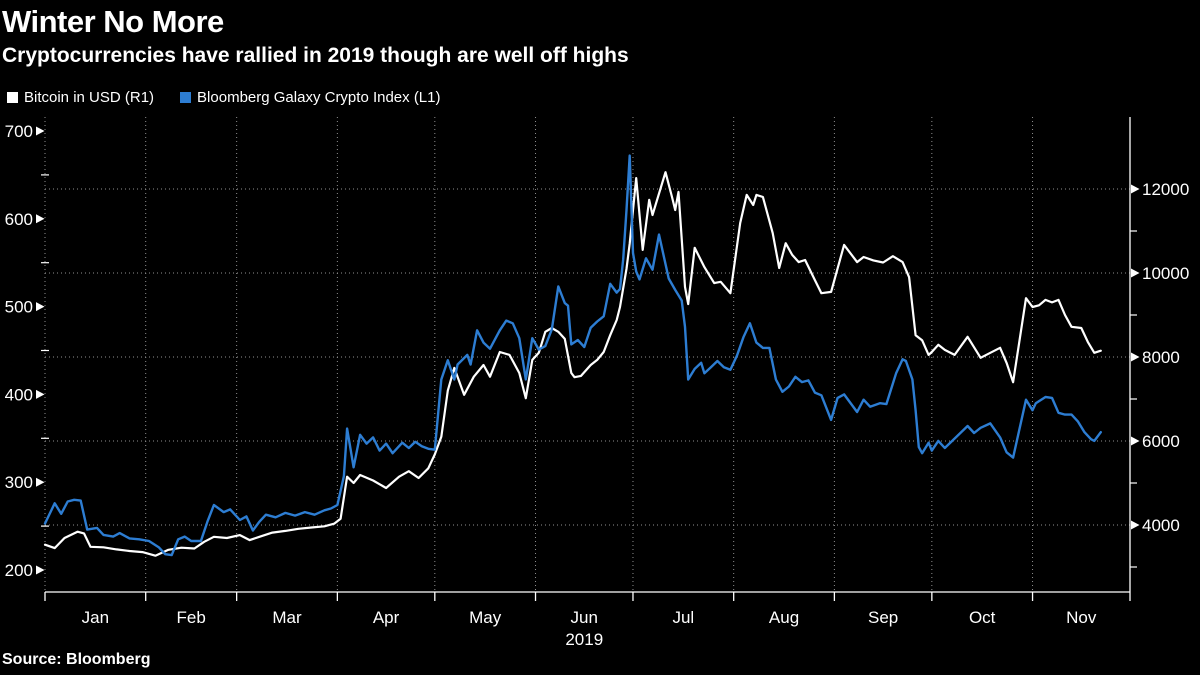 This screenshot has width=1200, height=675. I want to click on x-tick-label: Feb, so click(191, 617).